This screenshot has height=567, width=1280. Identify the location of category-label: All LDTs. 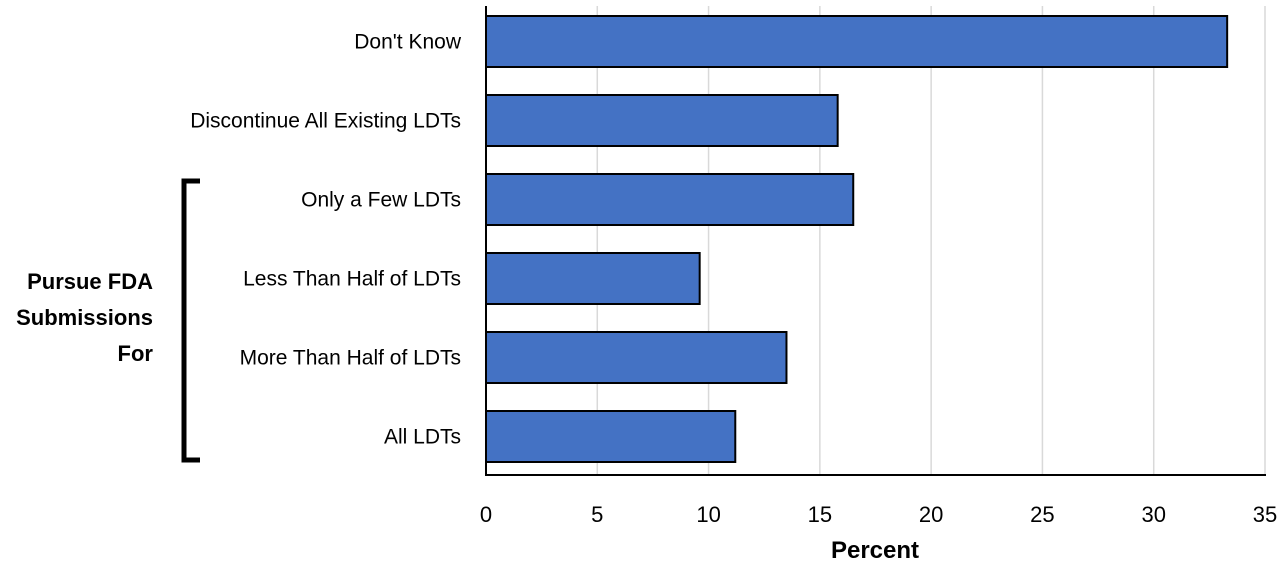
(422, 437).